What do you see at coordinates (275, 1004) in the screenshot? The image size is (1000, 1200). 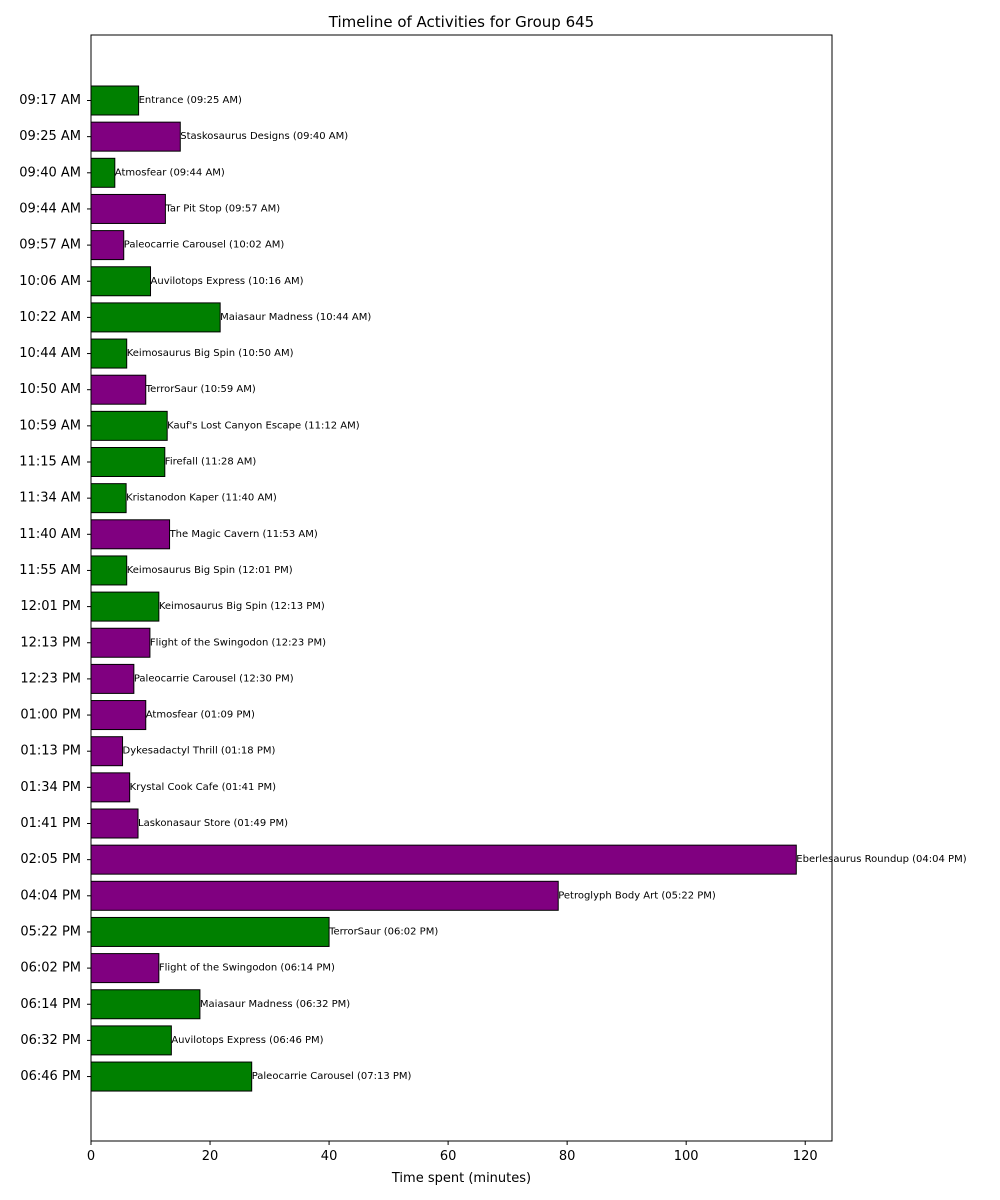 I see `bar-label: Maiasaur Madness (06:32 PM)` at bounding box center [275, 1004].